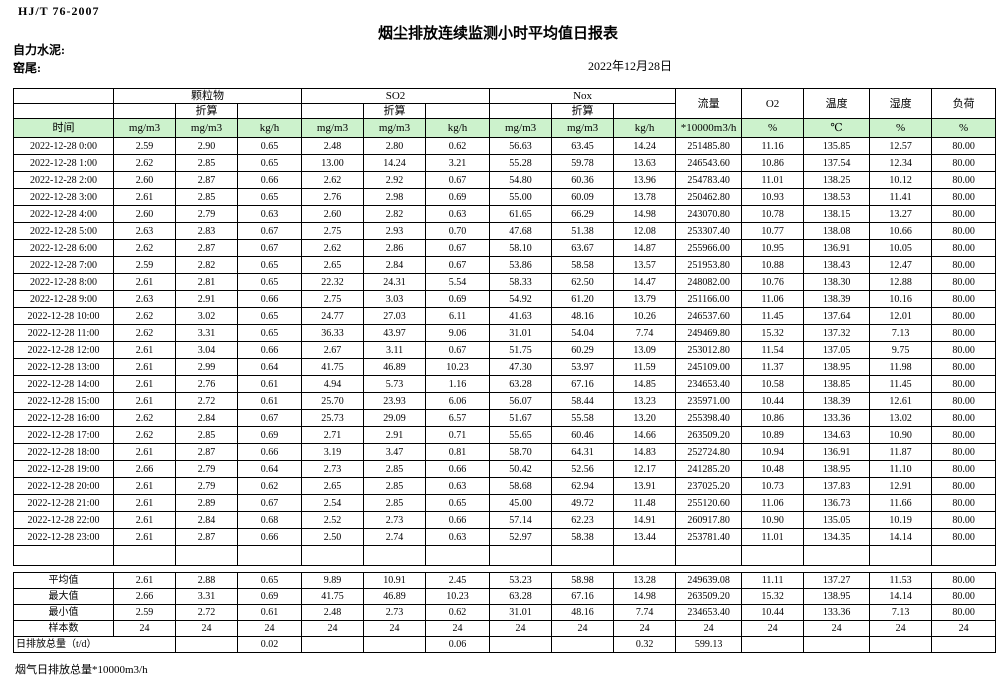 The height and width of the screenshot is (677, 996). I want to click on time-cell: 2022-12-28 3:00, so click(63, 197).